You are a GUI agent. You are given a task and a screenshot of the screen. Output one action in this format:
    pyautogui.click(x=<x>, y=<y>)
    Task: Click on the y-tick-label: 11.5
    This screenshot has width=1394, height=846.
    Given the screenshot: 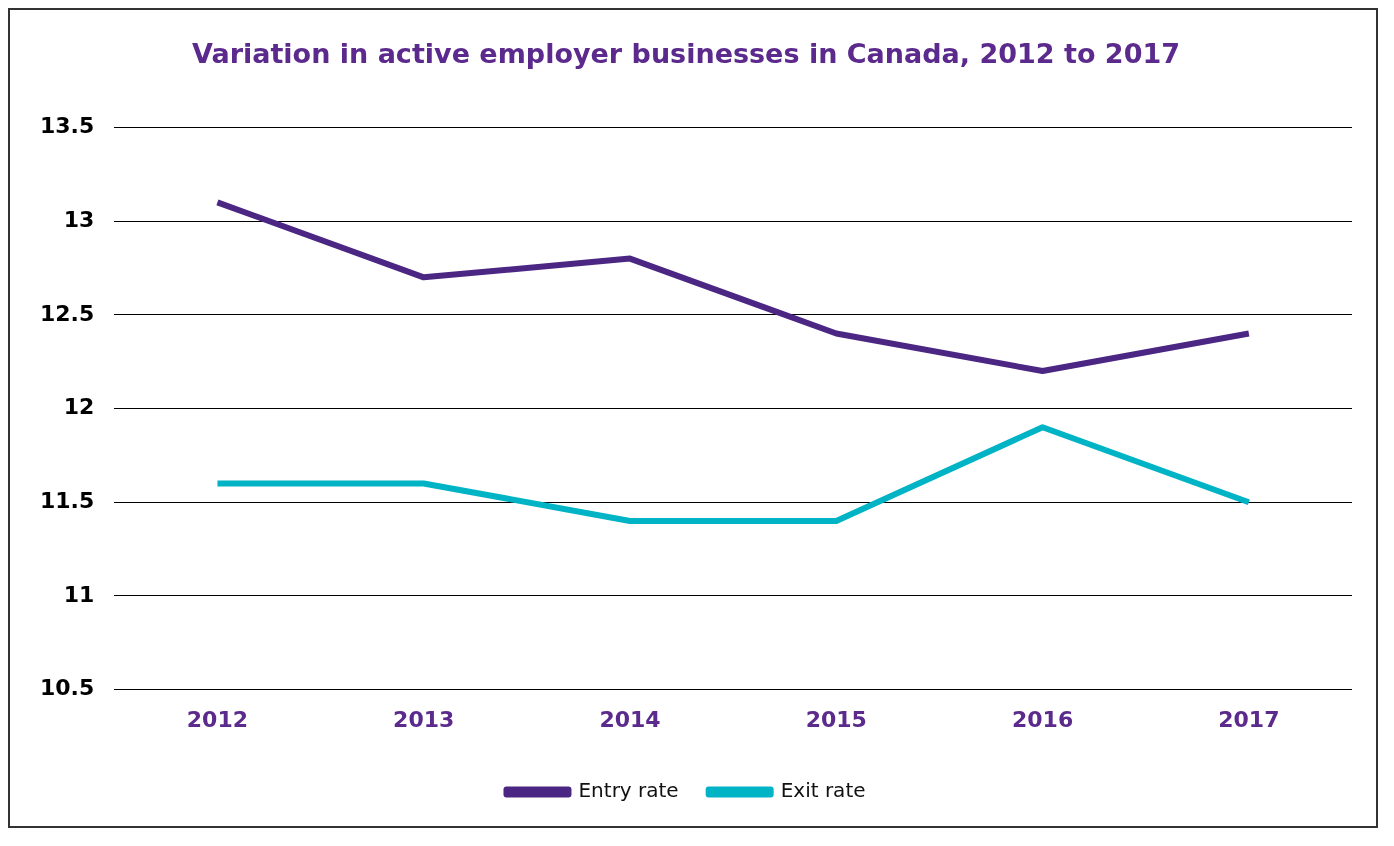 What is the action you would take?
    pyautogui.click(x=67, y=500)
    